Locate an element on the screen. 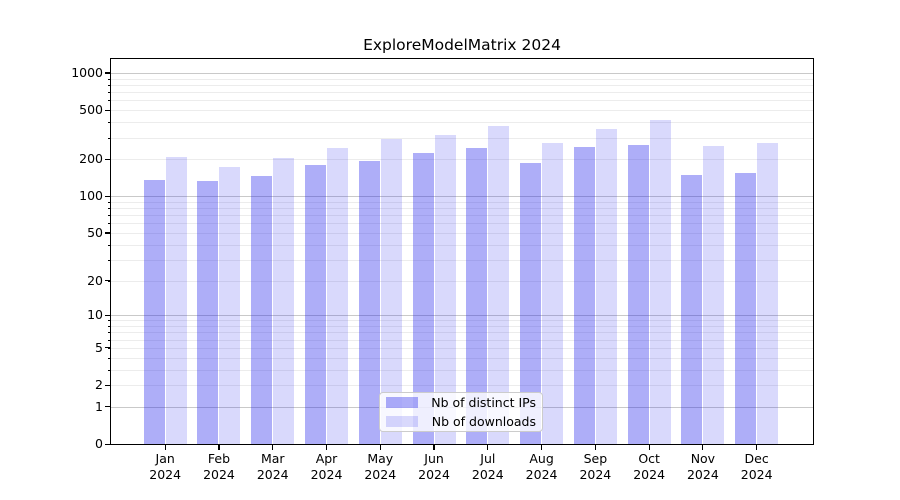  x-tick-label: Jan 2024 is located at coordinates (165, 466).